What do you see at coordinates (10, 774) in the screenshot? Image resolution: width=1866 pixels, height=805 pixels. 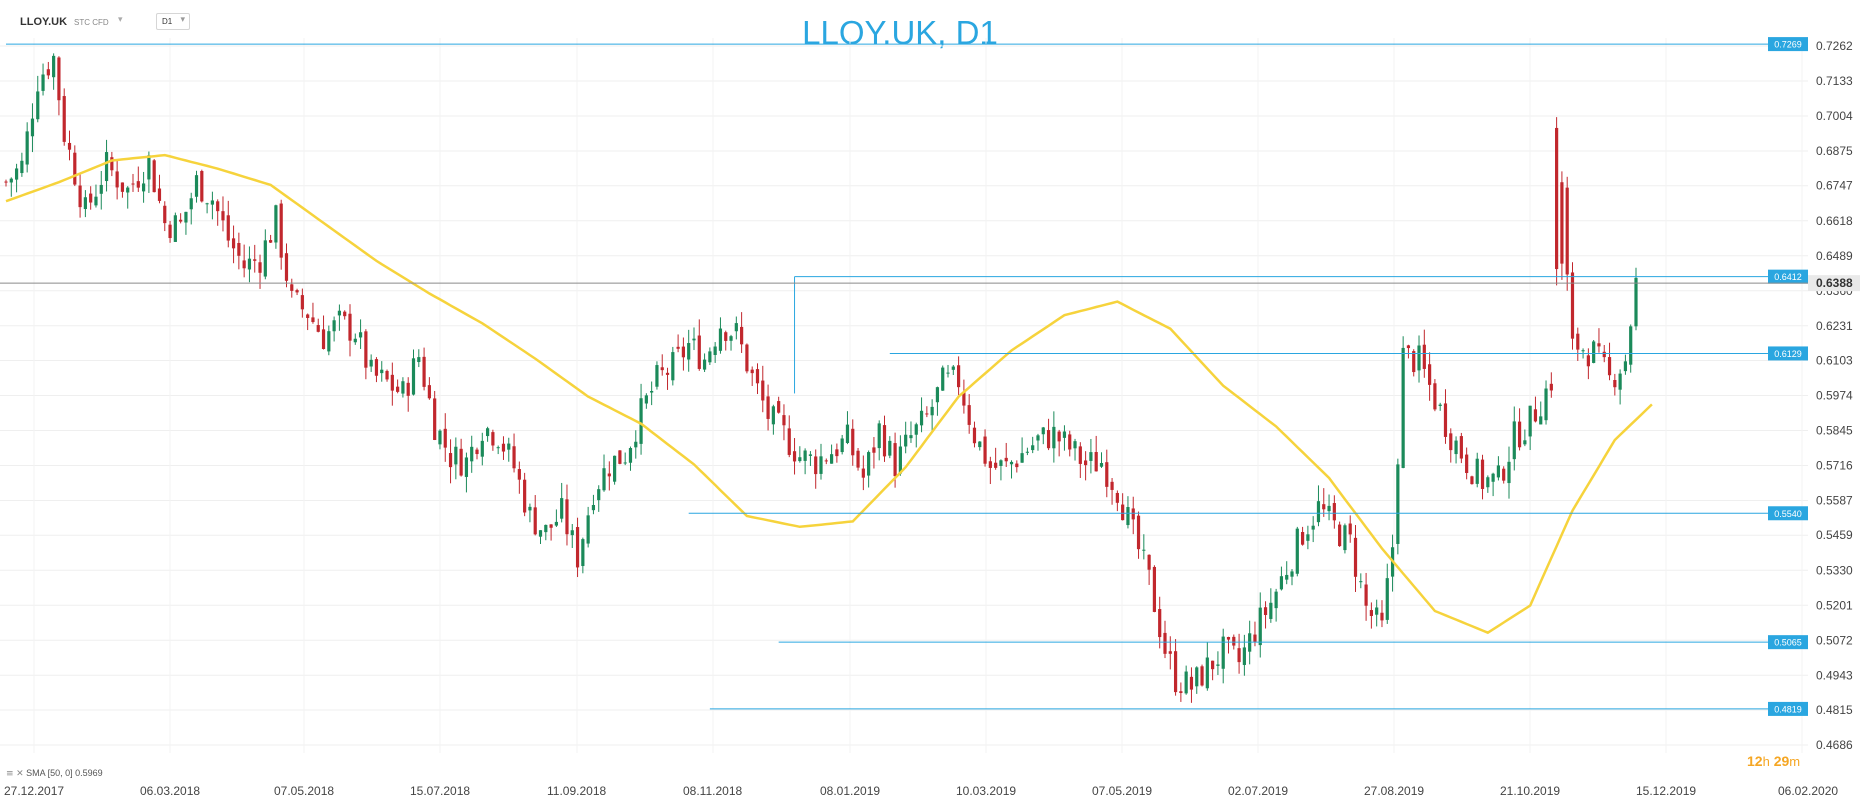 I see `indicator-settings-icon: ≡` at bounding box center [10, 774].